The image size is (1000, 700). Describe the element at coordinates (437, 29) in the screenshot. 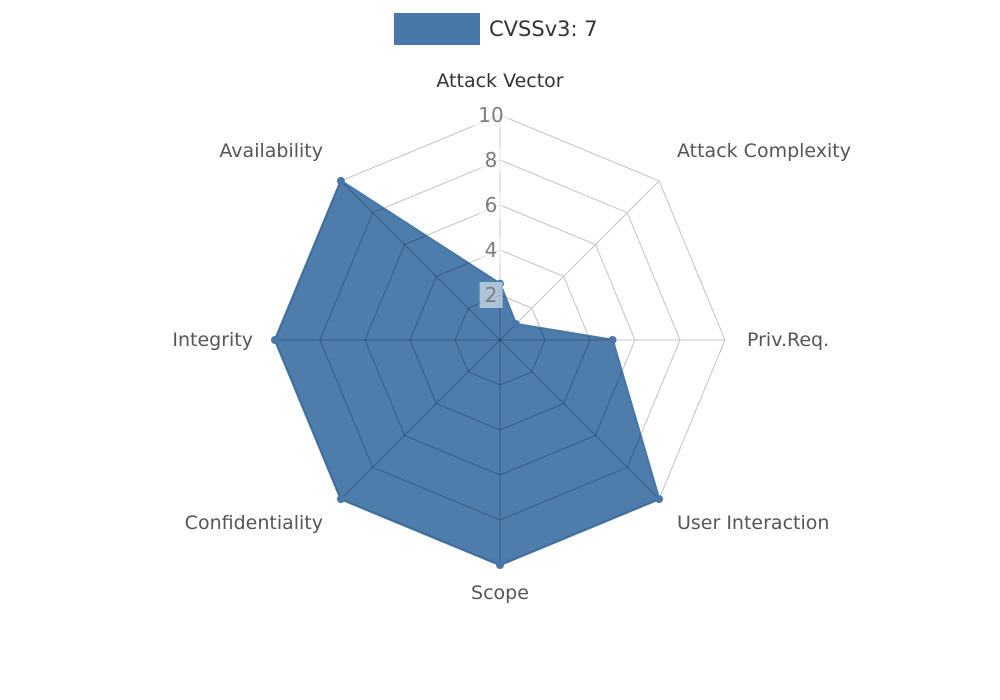

I see `legend-swatch` at that location.